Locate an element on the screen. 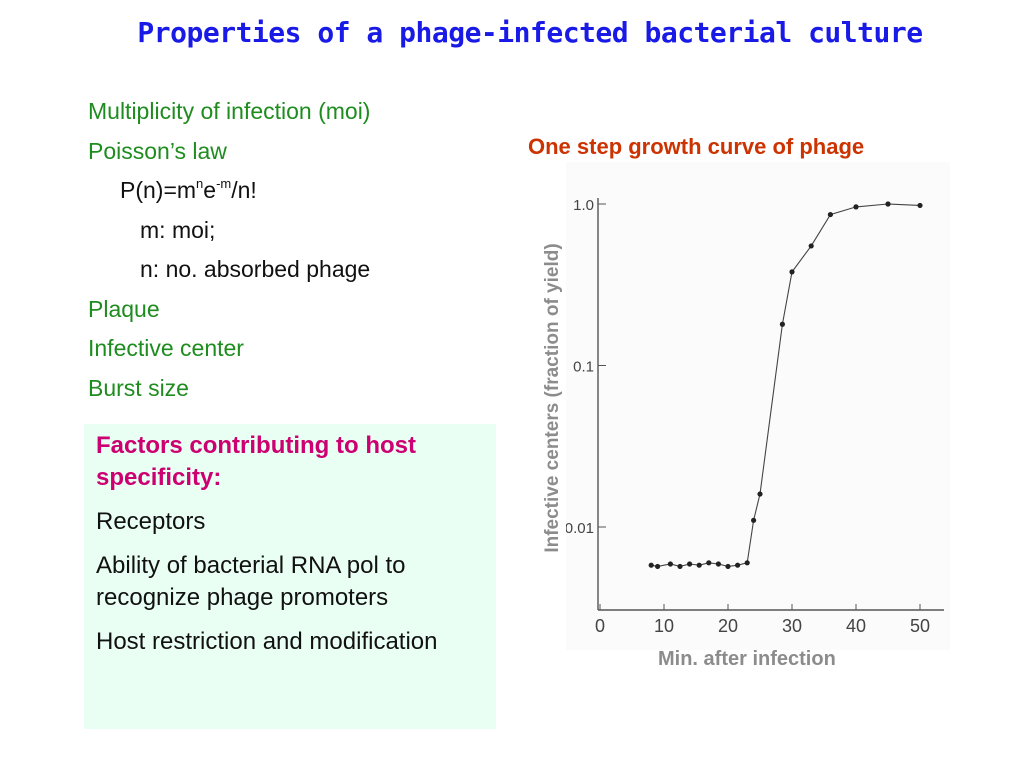 The image size is (1024, 768). poisson-formula: P(n)=mne-m/n! is located at coordinates (229, 191).